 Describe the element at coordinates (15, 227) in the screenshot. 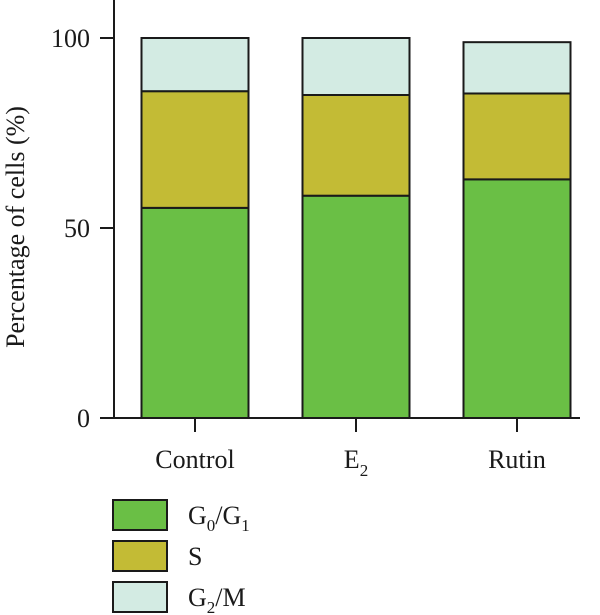

I see `y-axis-label: Percentage of cells (%)` at that location.